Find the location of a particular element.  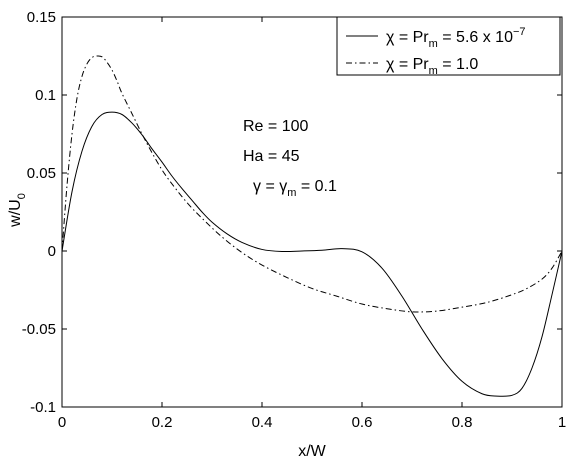

y-tick-label: 0 is located at coordinates (52, 251).